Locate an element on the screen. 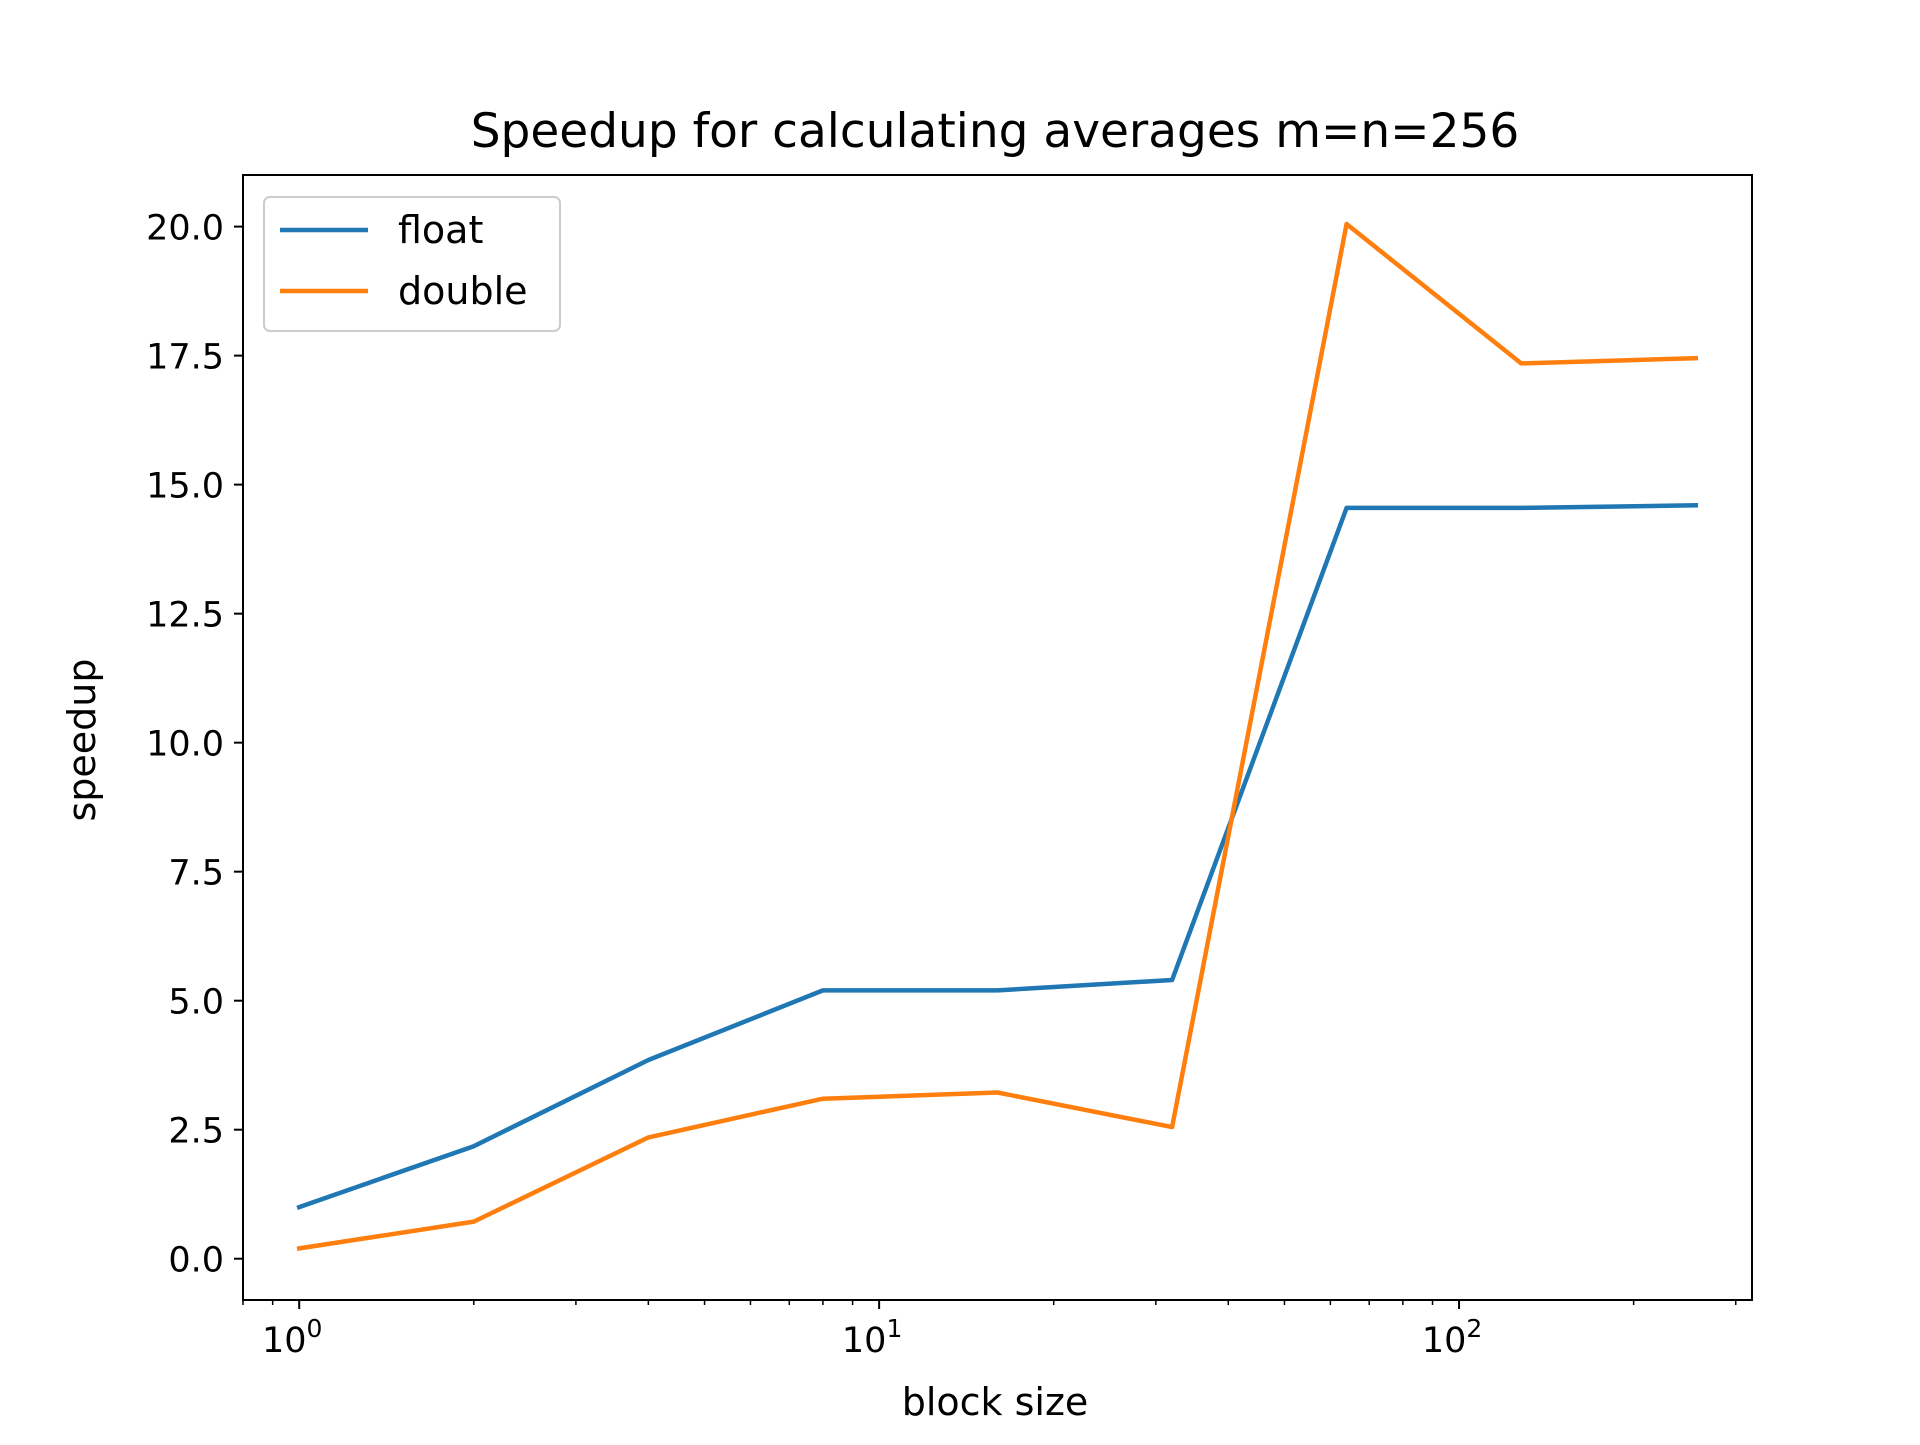  x-tick-label: 10² is located at coordinates (1452, 1337).